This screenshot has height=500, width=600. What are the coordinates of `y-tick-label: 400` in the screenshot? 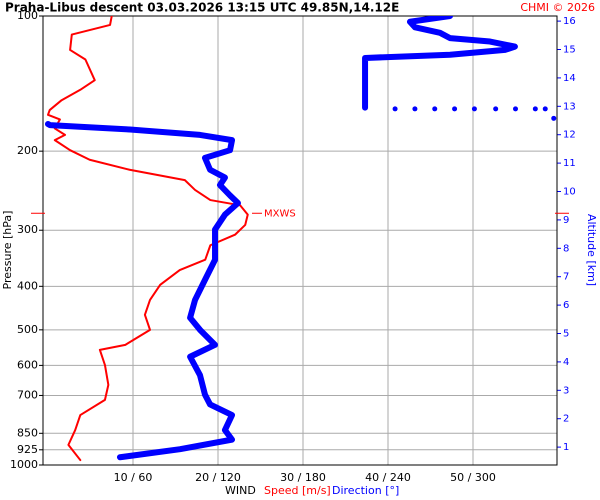 It's located at (27, 285).